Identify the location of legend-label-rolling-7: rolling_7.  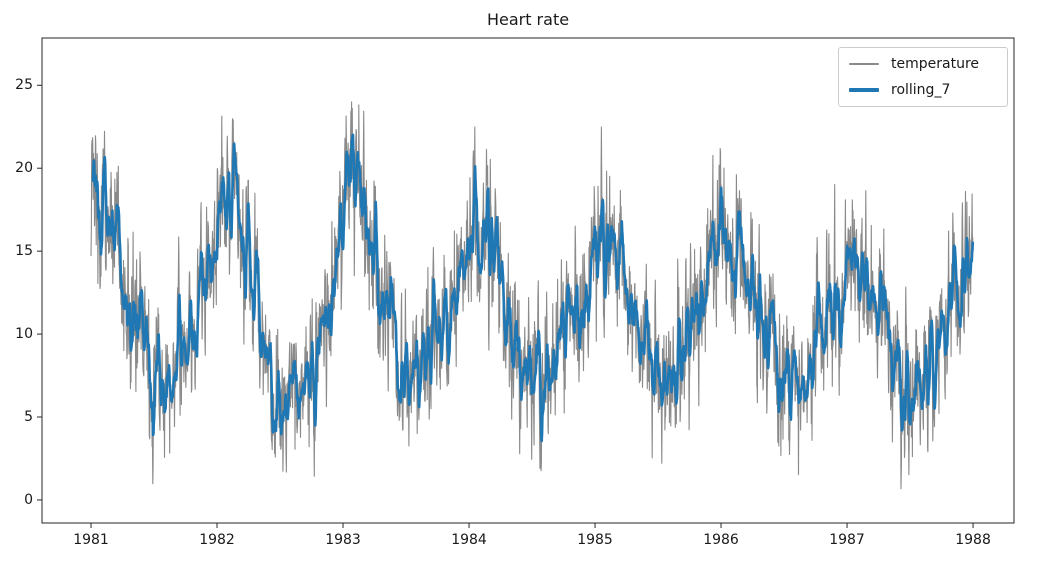
(921, 90).